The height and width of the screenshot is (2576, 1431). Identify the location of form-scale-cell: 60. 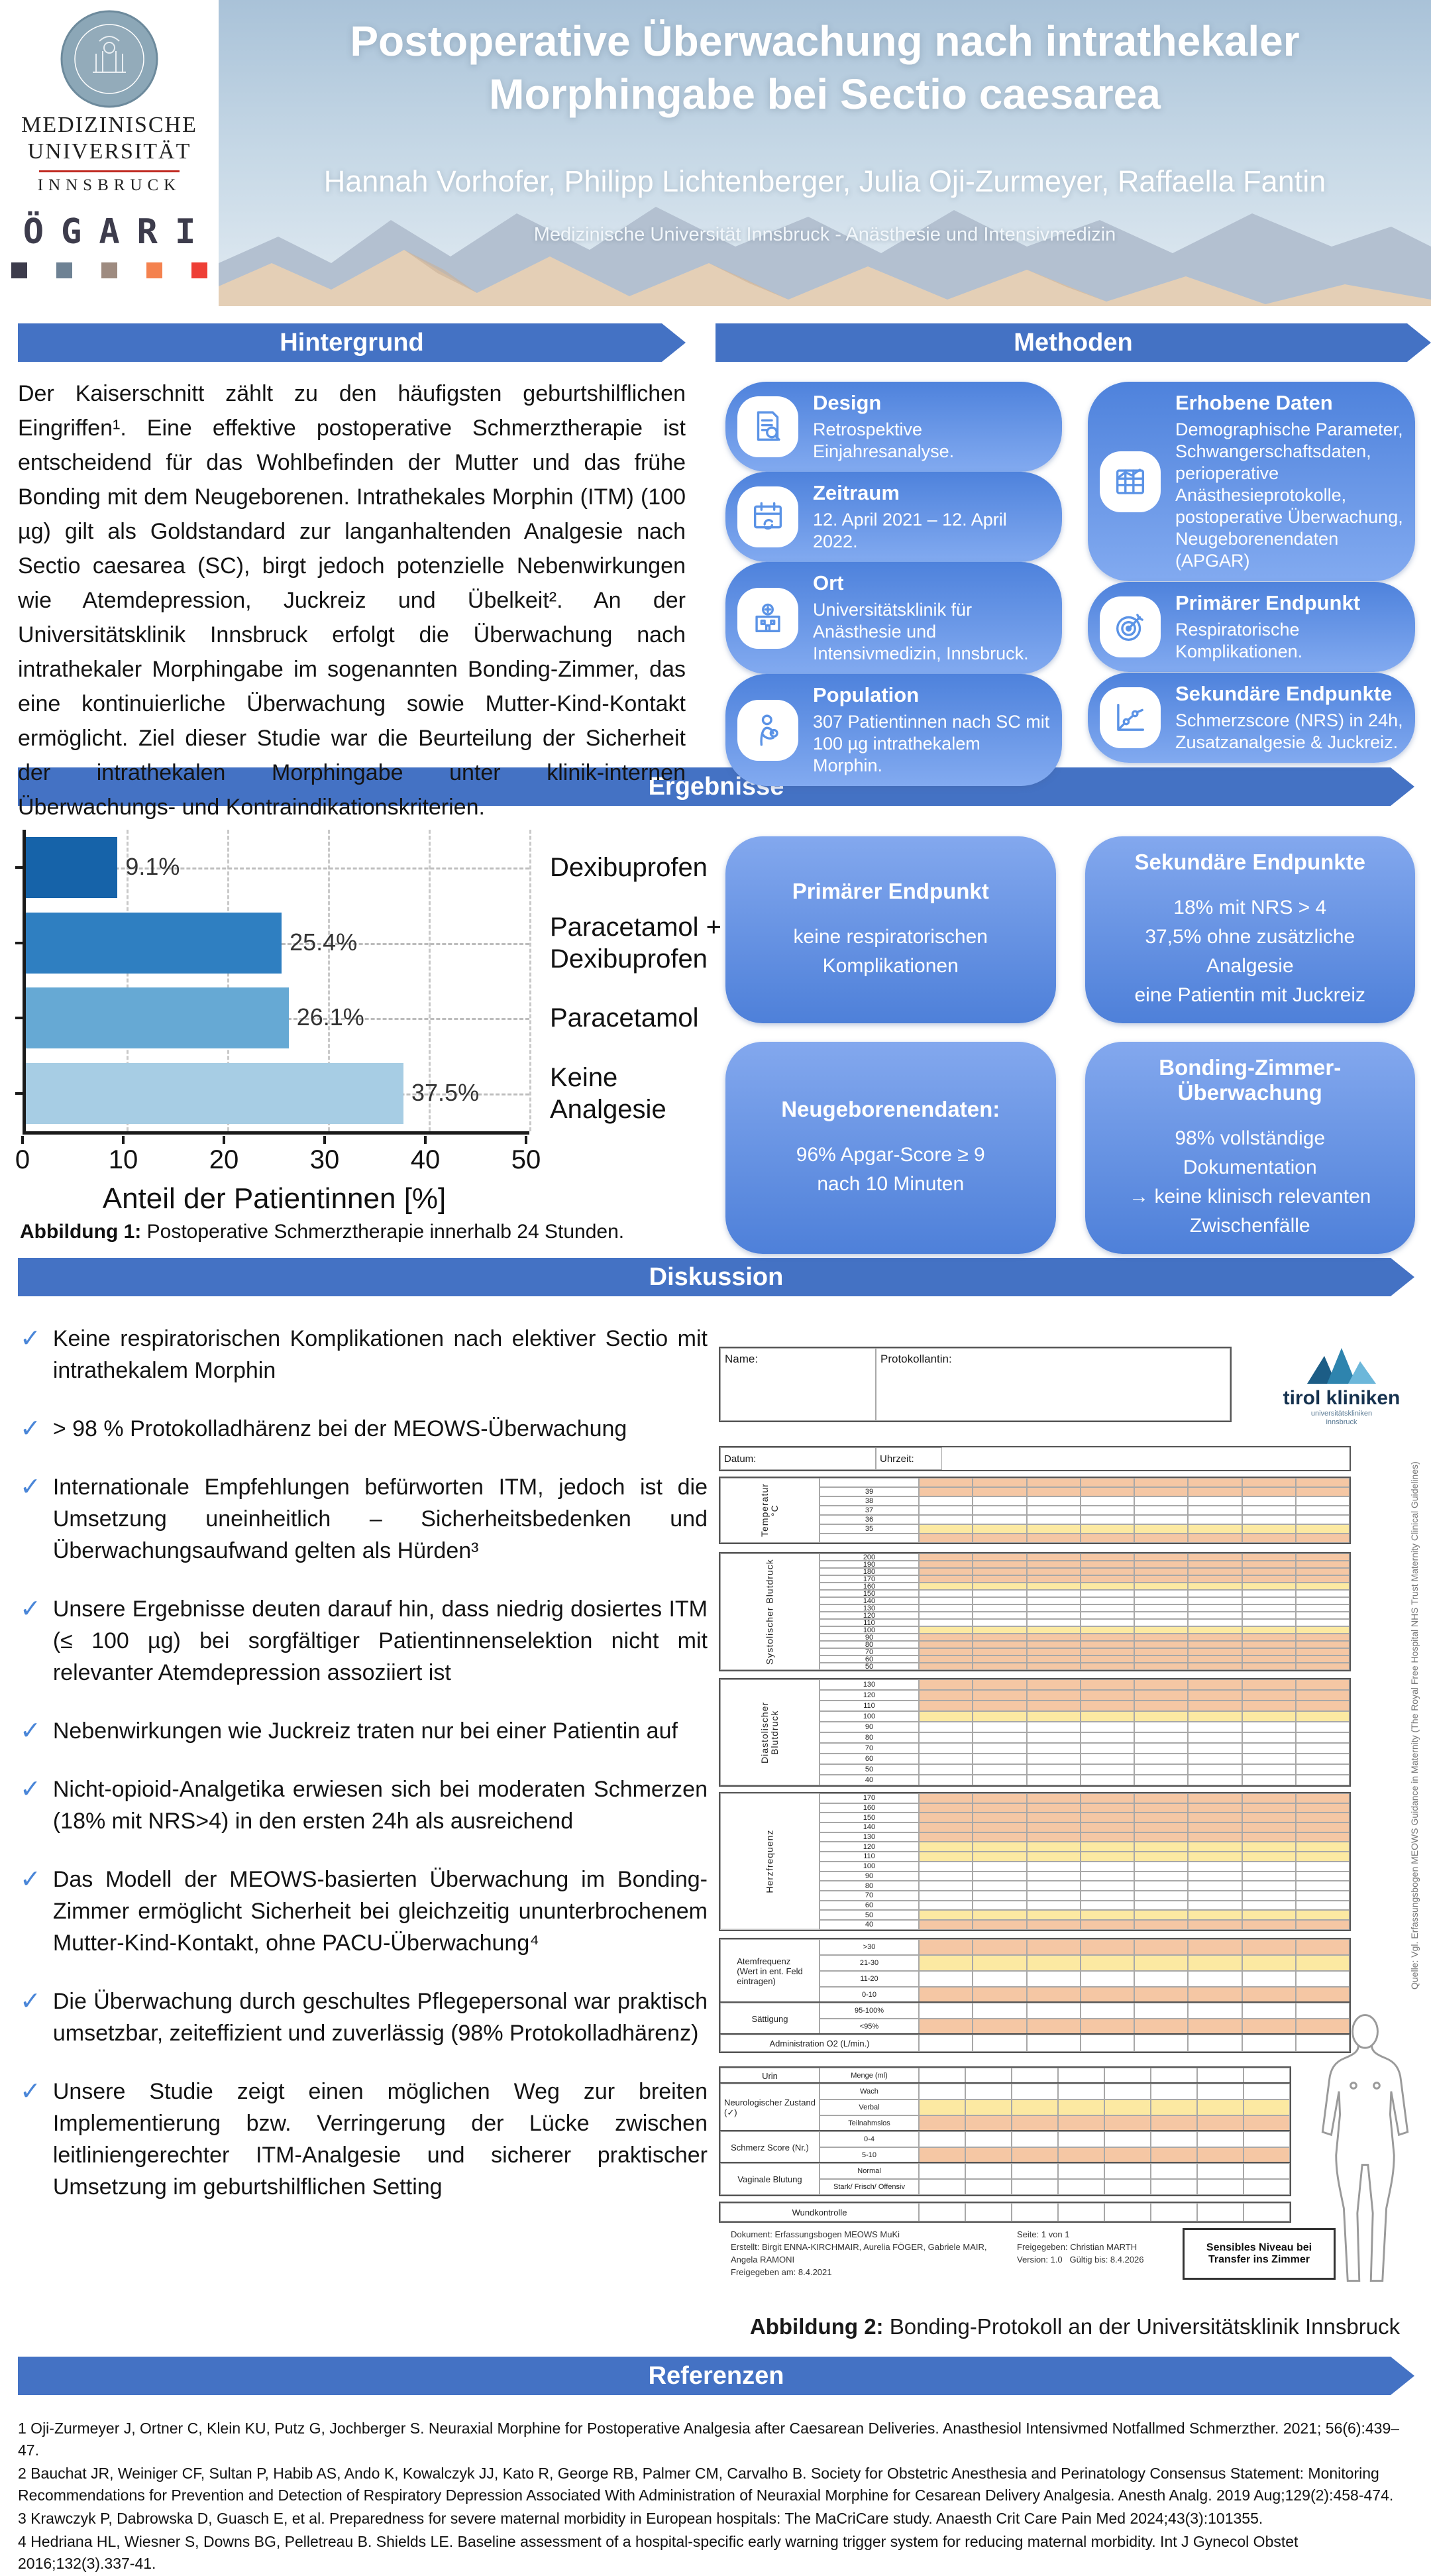
(870, 1759).